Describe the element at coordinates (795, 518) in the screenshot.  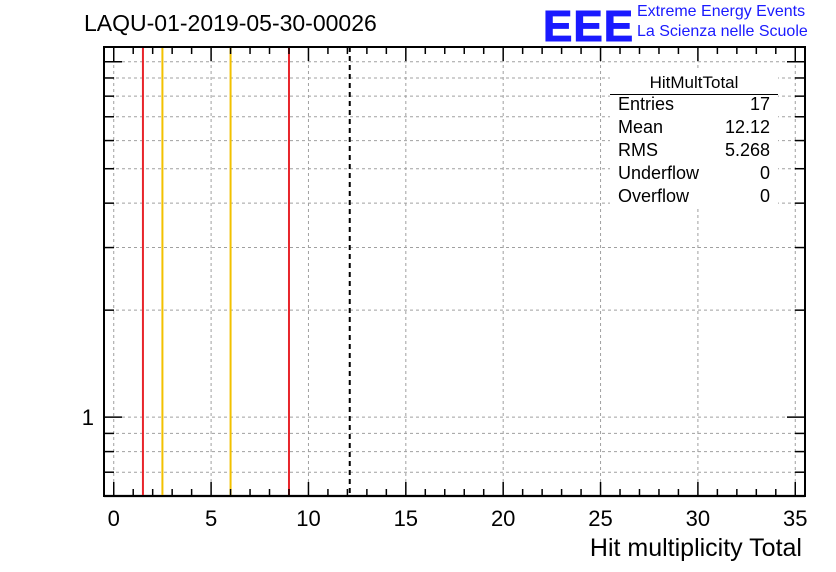
I see `x-tick-label: 35` at that location.